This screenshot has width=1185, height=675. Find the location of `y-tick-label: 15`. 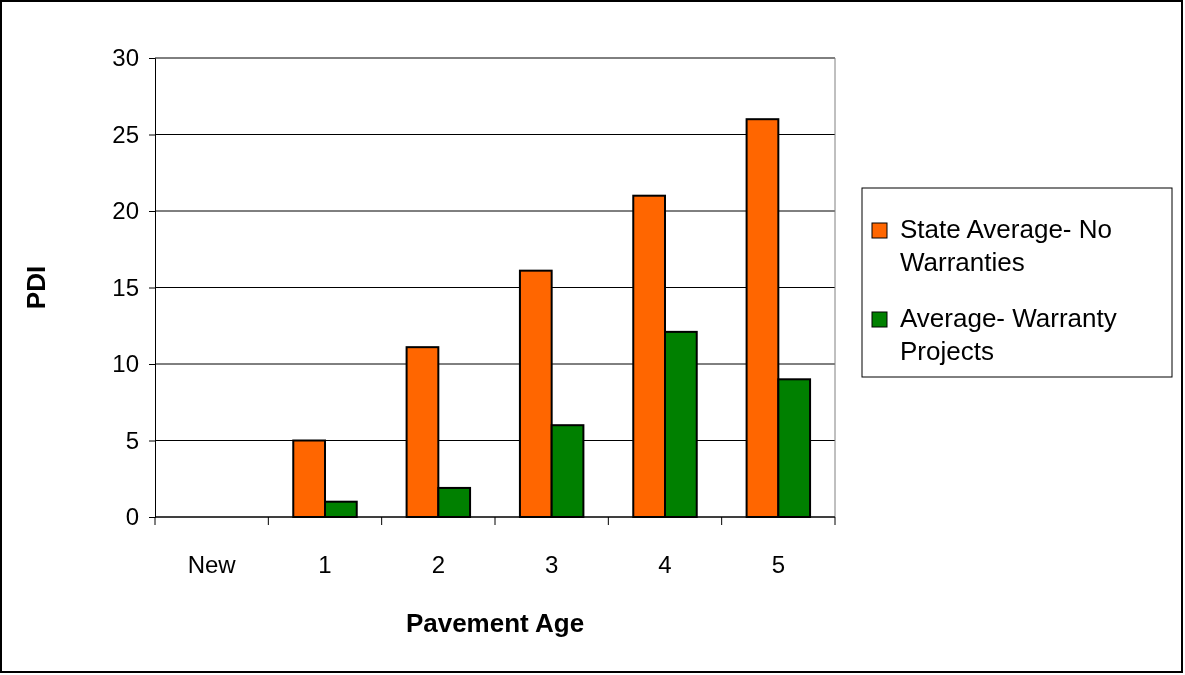

y-tick-label: 15 is located at coordinates (125, 287).